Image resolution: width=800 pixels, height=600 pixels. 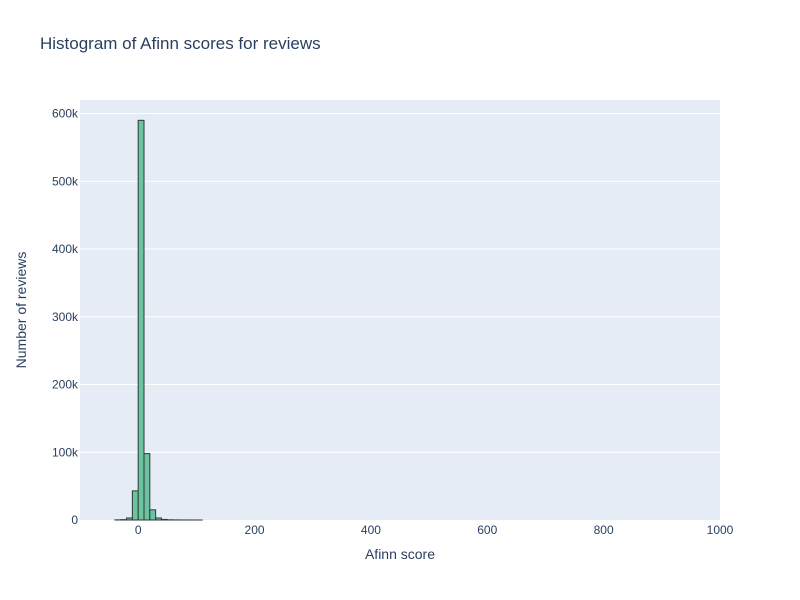 What do you see at coordinates (138, 530) in the screenshot?
I see `x-tick-label: 0` at bounding box center [138, 530].